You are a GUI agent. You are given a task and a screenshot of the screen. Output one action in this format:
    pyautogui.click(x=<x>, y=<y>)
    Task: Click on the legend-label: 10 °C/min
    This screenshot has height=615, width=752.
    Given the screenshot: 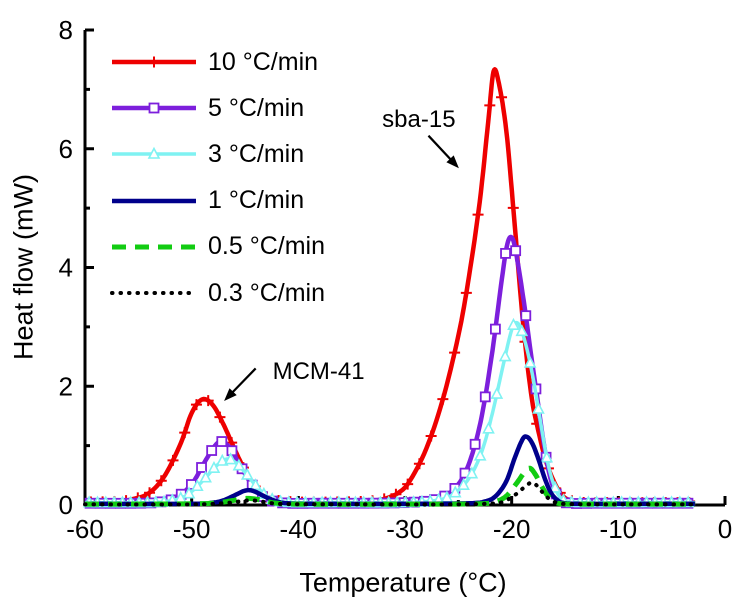 What is the action you would take?
    pyautogui.click(x=263, y=61)
    